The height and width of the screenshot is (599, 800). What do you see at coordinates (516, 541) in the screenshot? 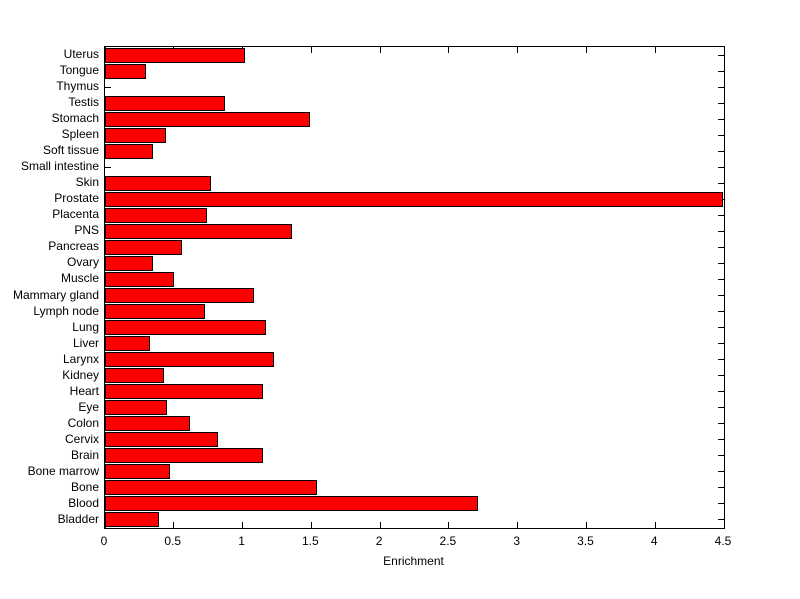
I see `x-tick-label: 3` at bounding box center [516, 541].